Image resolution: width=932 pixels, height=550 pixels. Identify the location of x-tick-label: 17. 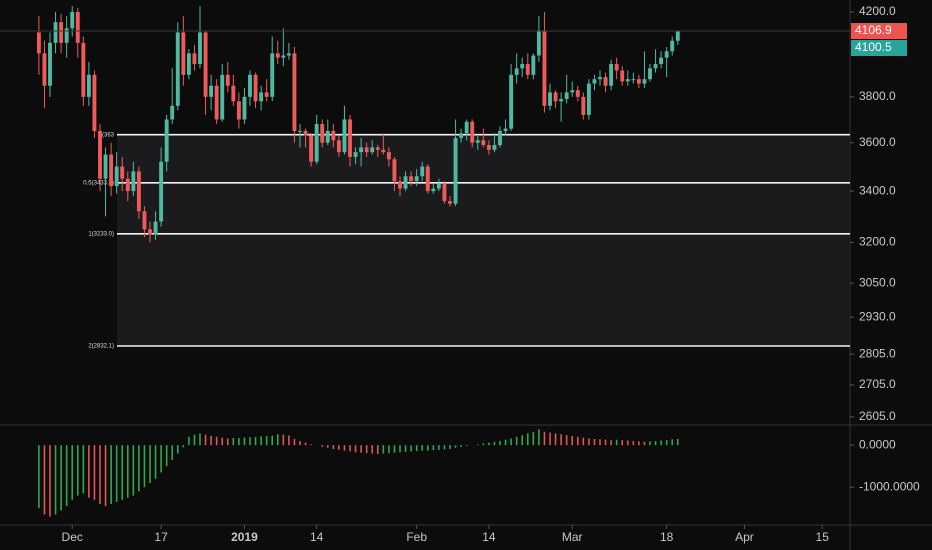
(161, 537).